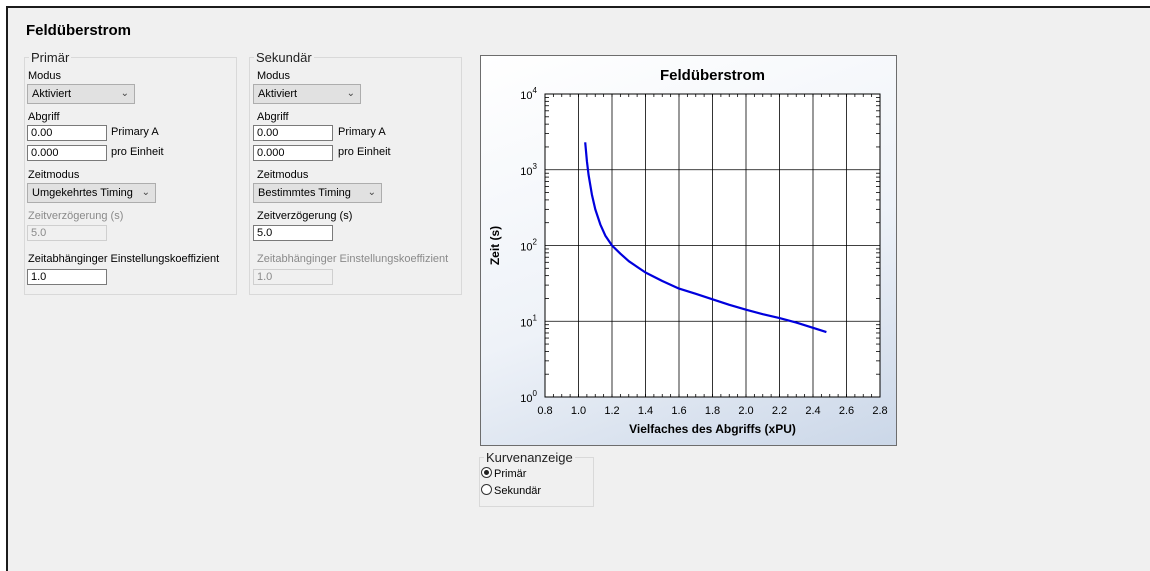  Describe the element at coordinates (678, 411) in the screenshot. I see `x-tick-label: 1.6` at that location.